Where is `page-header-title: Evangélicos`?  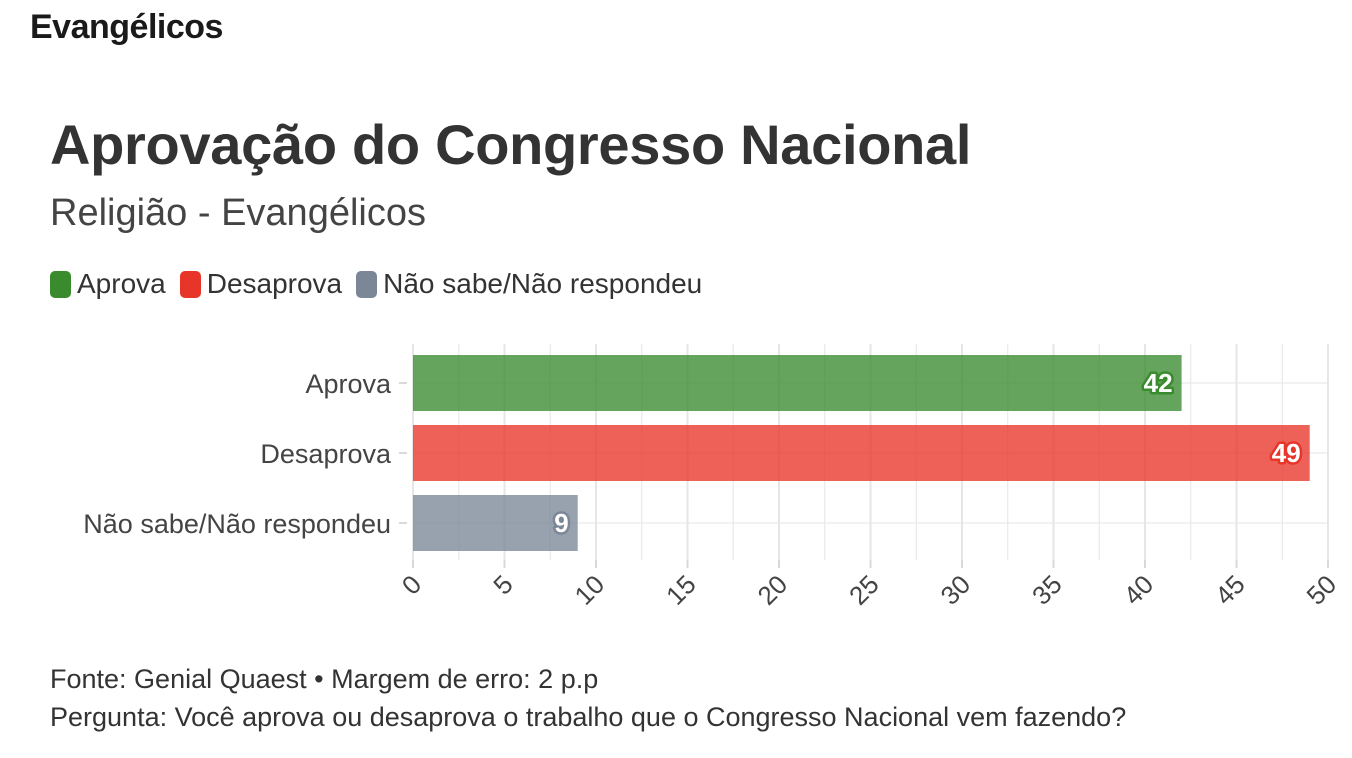
page-header-title: Evangélicos is located at coordinates (126, 27).